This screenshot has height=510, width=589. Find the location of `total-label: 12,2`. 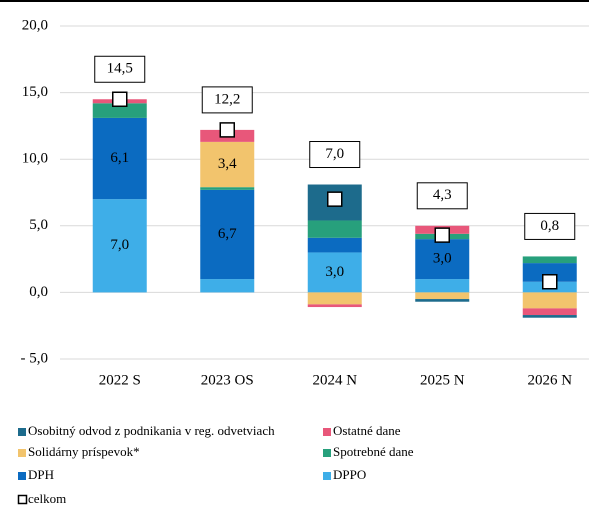

total-label: 12,2 is located at coordinates (227, 99).